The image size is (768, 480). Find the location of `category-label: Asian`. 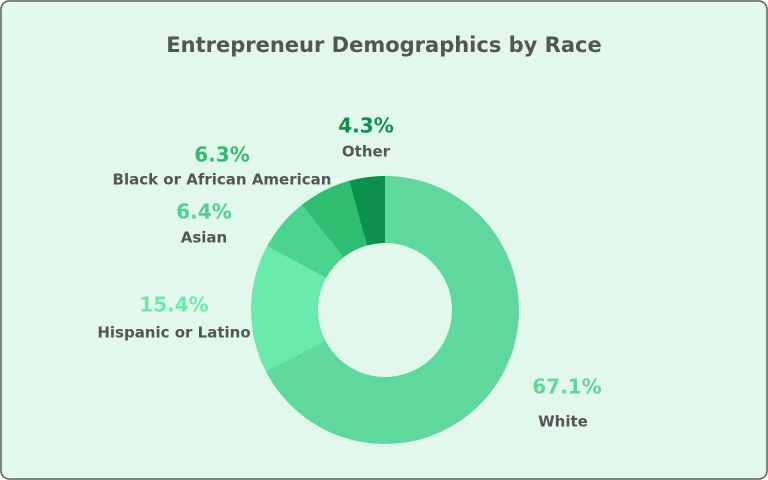

category-label: Asian is located at coordinates (204, 238).